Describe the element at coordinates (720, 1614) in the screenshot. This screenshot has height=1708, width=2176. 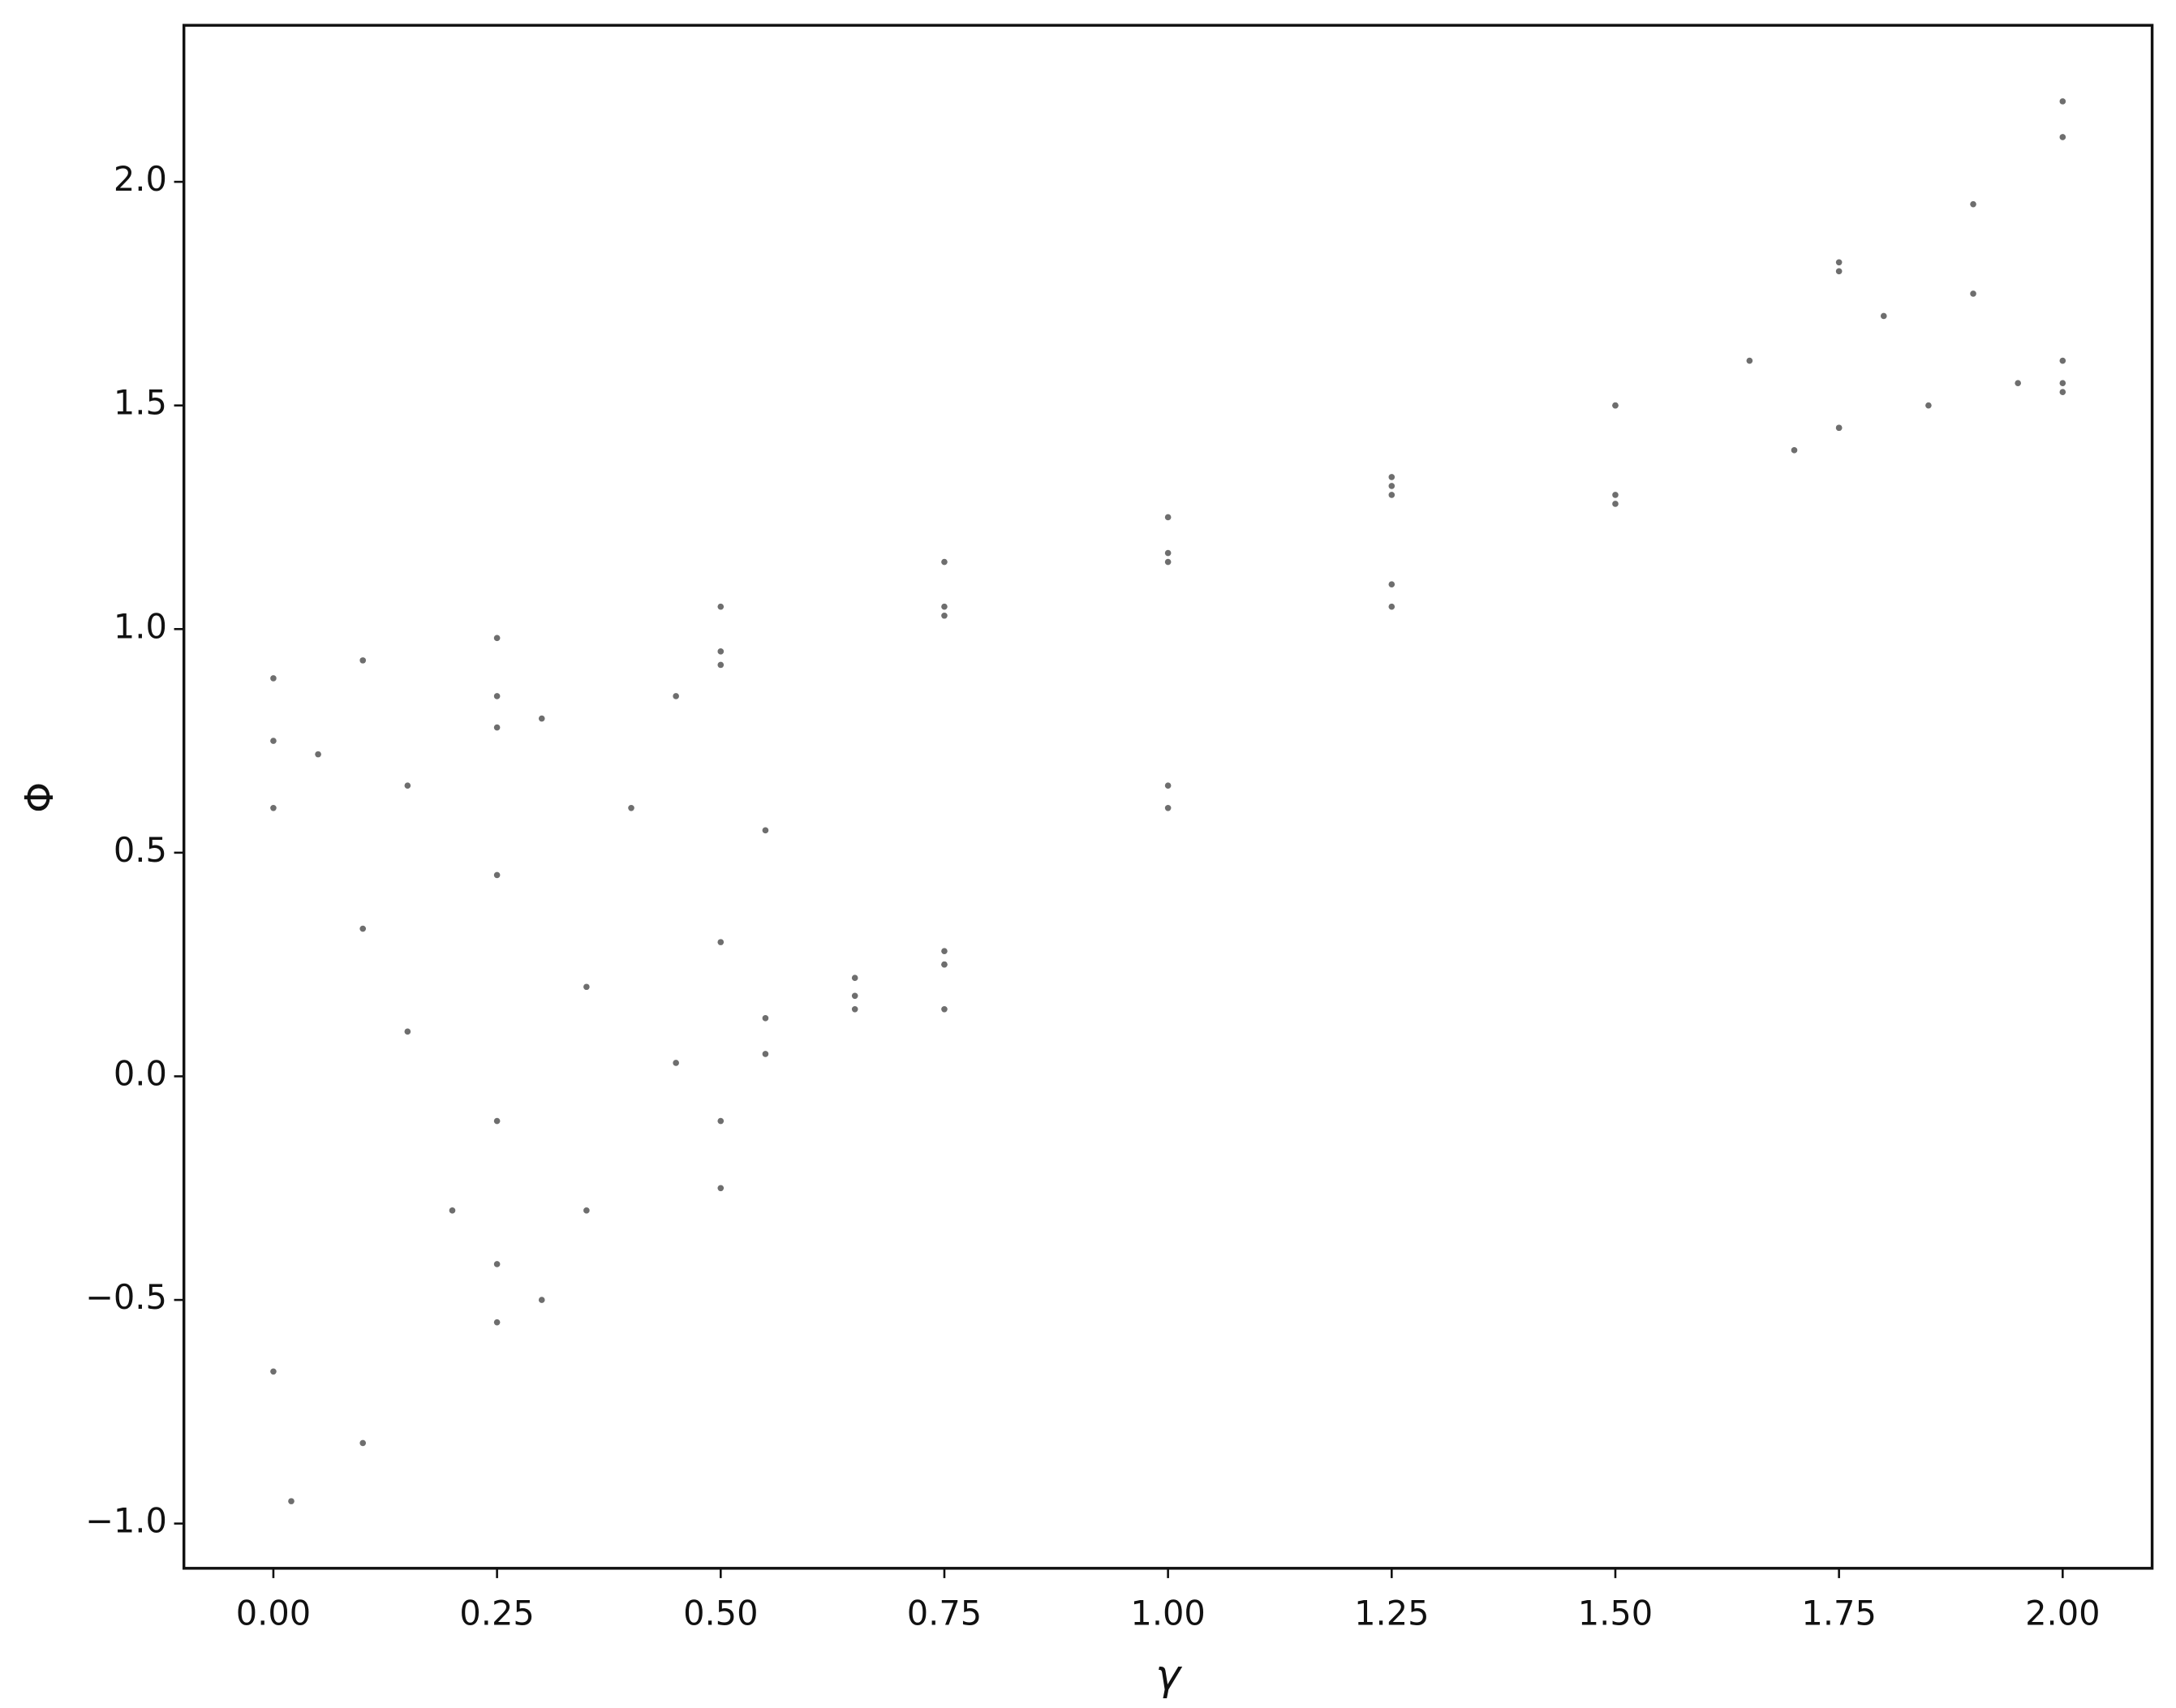
I see `x-tick-label: 0.50` at that location.